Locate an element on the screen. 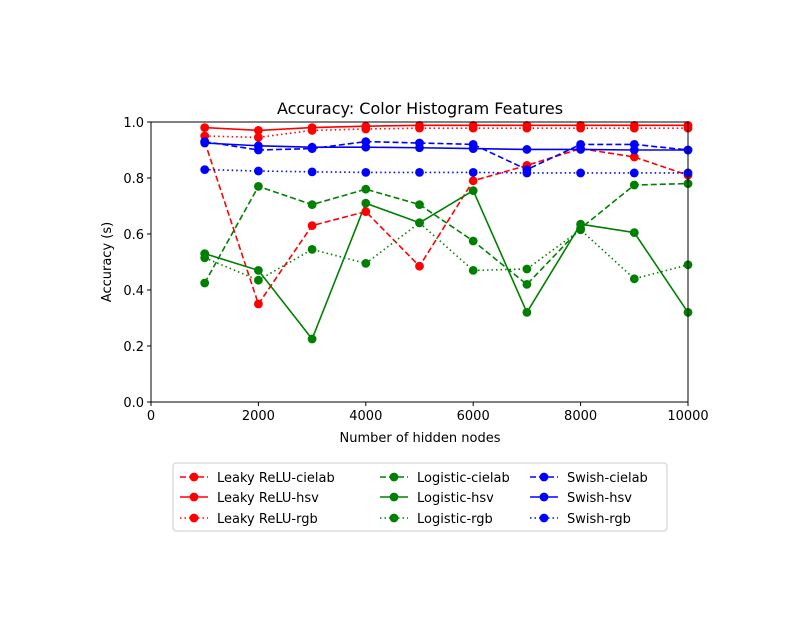 This screenshot has width=809, height=632. y-tick-label: 0.6 is located at coordinates (133, 235).